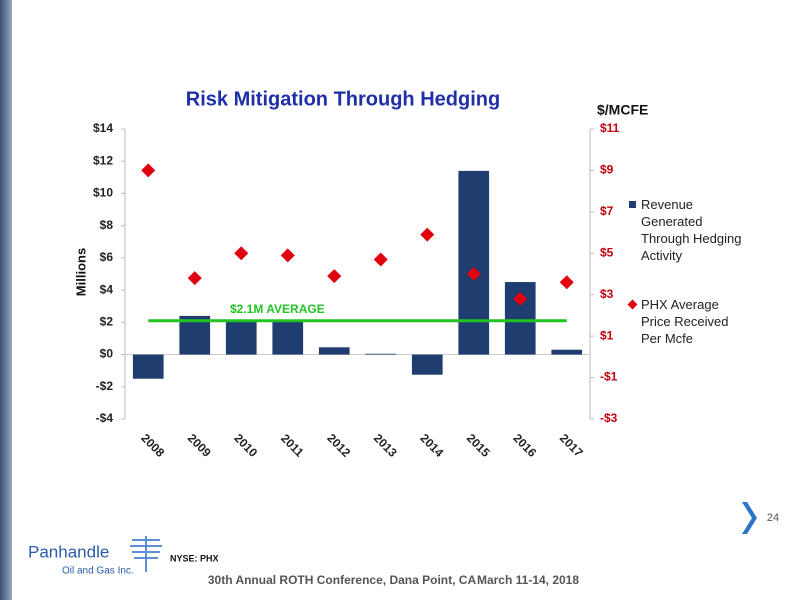 Image resolution: width=800 pixels, height=600 pixels. Describe the element at coordinates (343, 99) in the screenshot. I see `chart-title: Risk Mitigation Through Hedging` at that location.